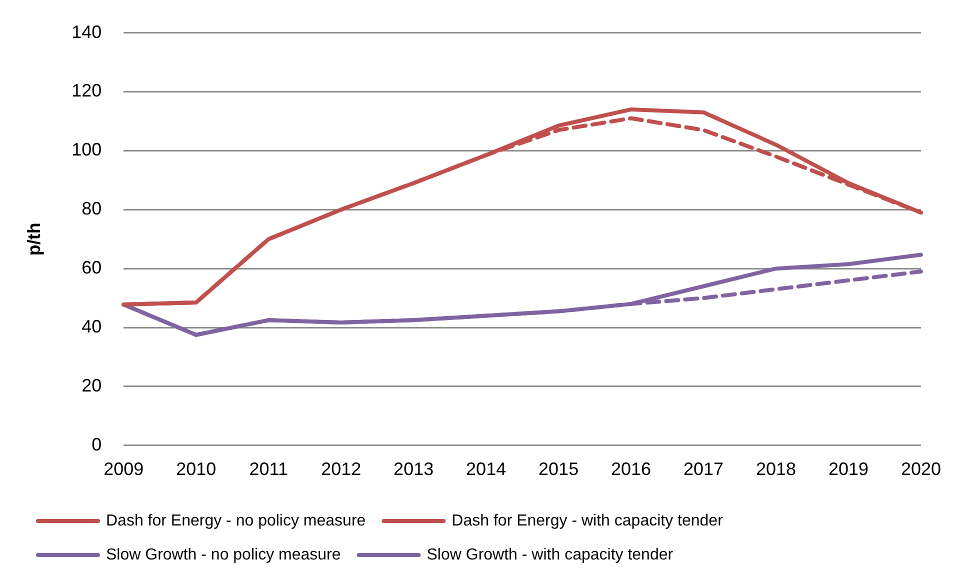  Describe the element at coordinates (92, 268) in the screenshot. I see `y-tick-label: 60` at that location.